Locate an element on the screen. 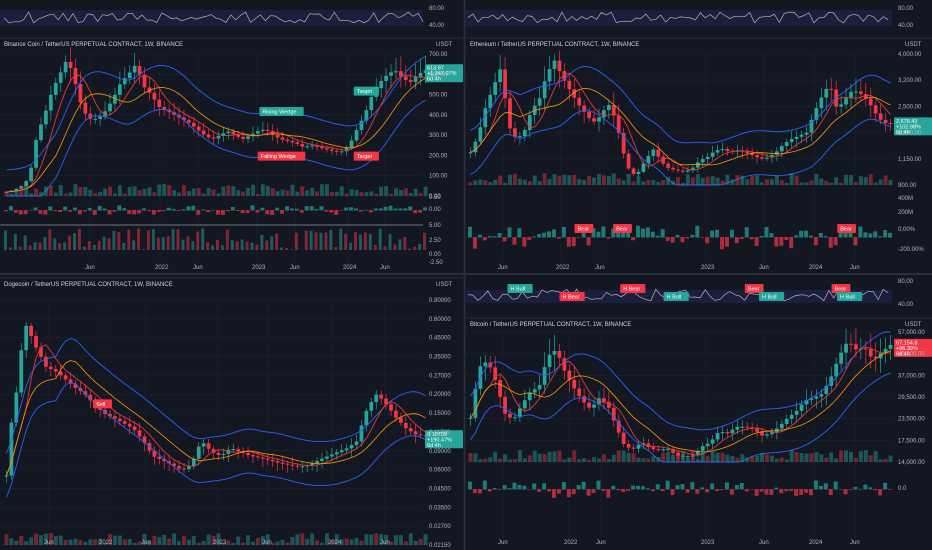 This screenshot has width=932, height=550. annotation-label-0-2: Target is located at coordinates (365, 92).